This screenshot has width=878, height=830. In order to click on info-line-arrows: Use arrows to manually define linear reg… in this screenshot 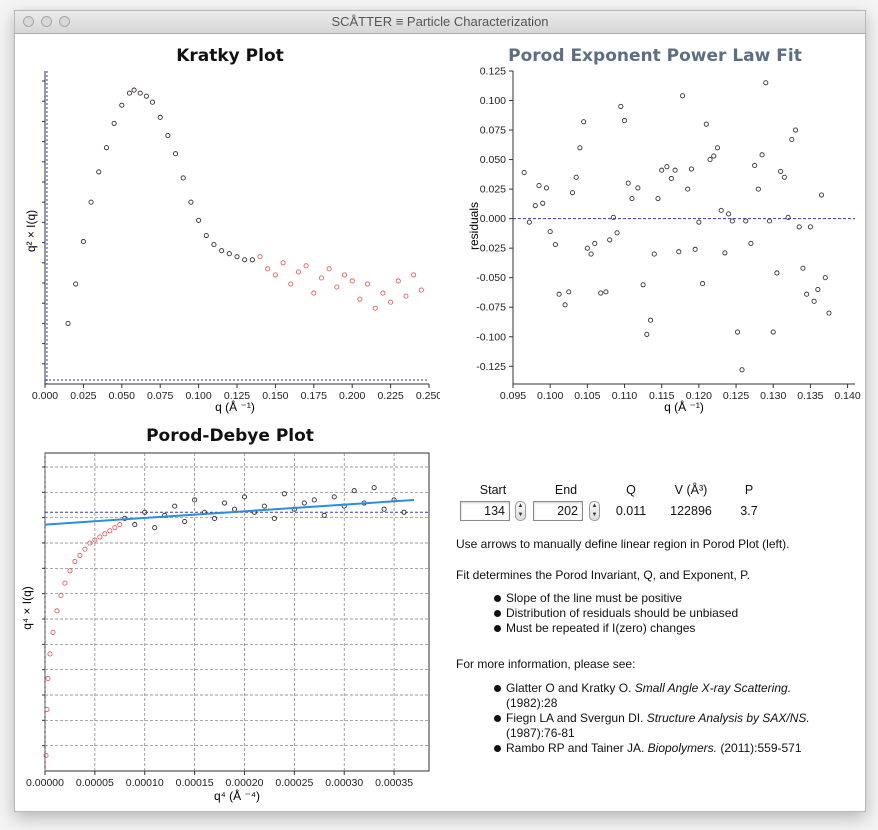, I will do `click(623, 544)`.